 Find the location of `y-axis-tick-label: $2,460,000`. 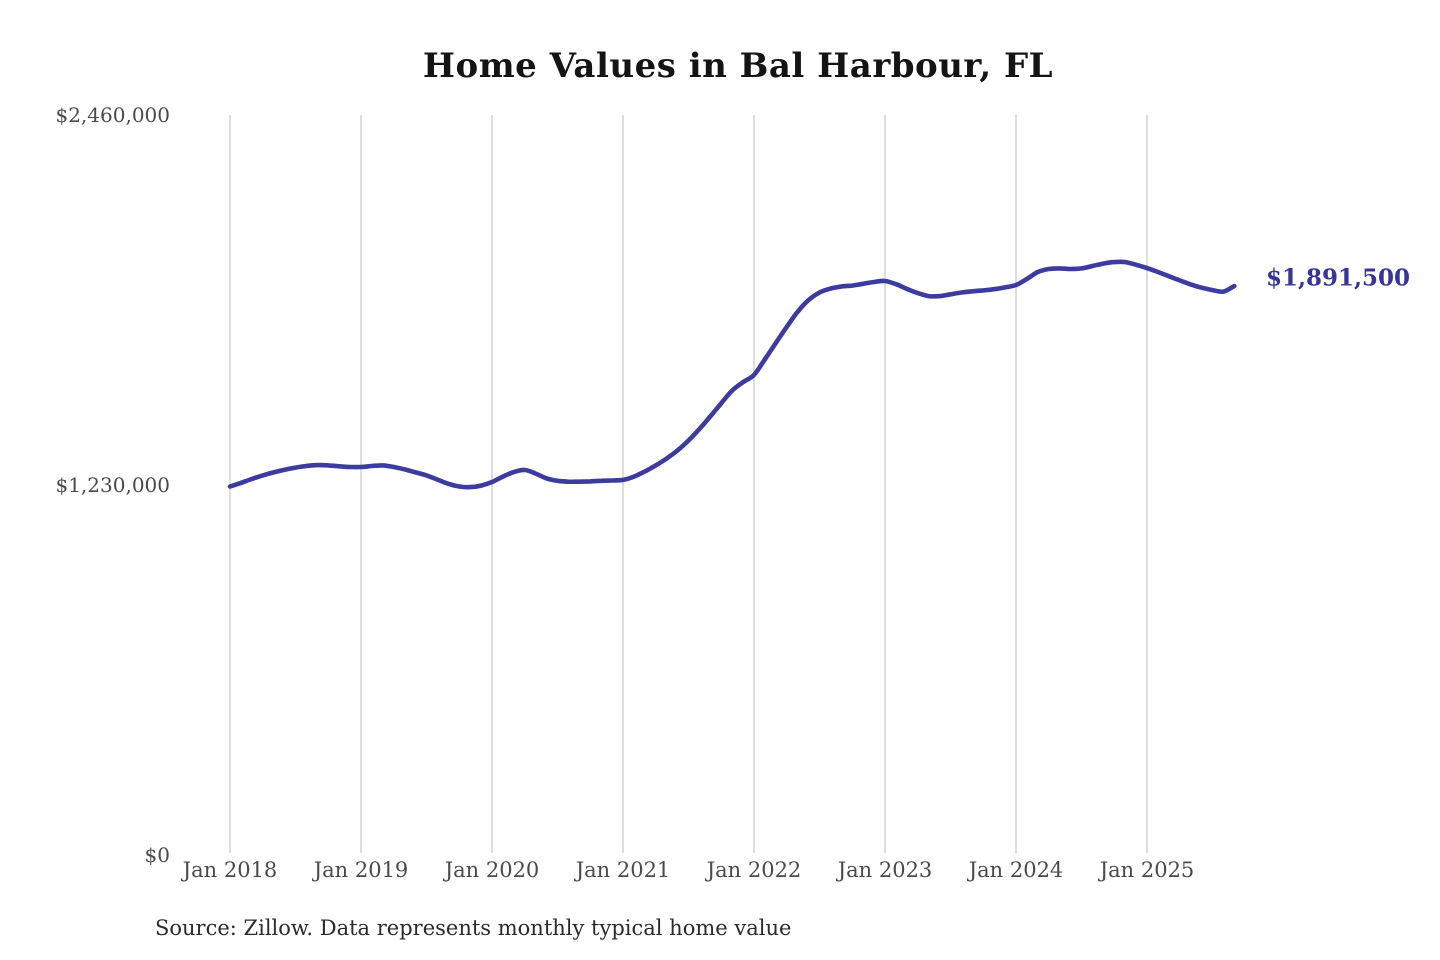

y-axis-tick-label: $2,460,000 is located at coordinates (112, 115).